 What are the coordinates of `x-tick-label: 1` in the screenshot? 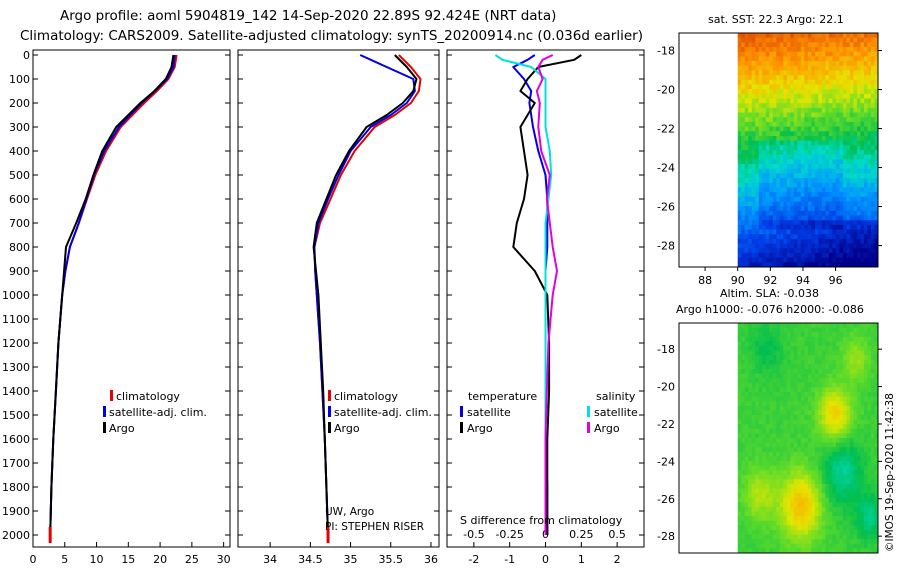 It's located at (581, 559).